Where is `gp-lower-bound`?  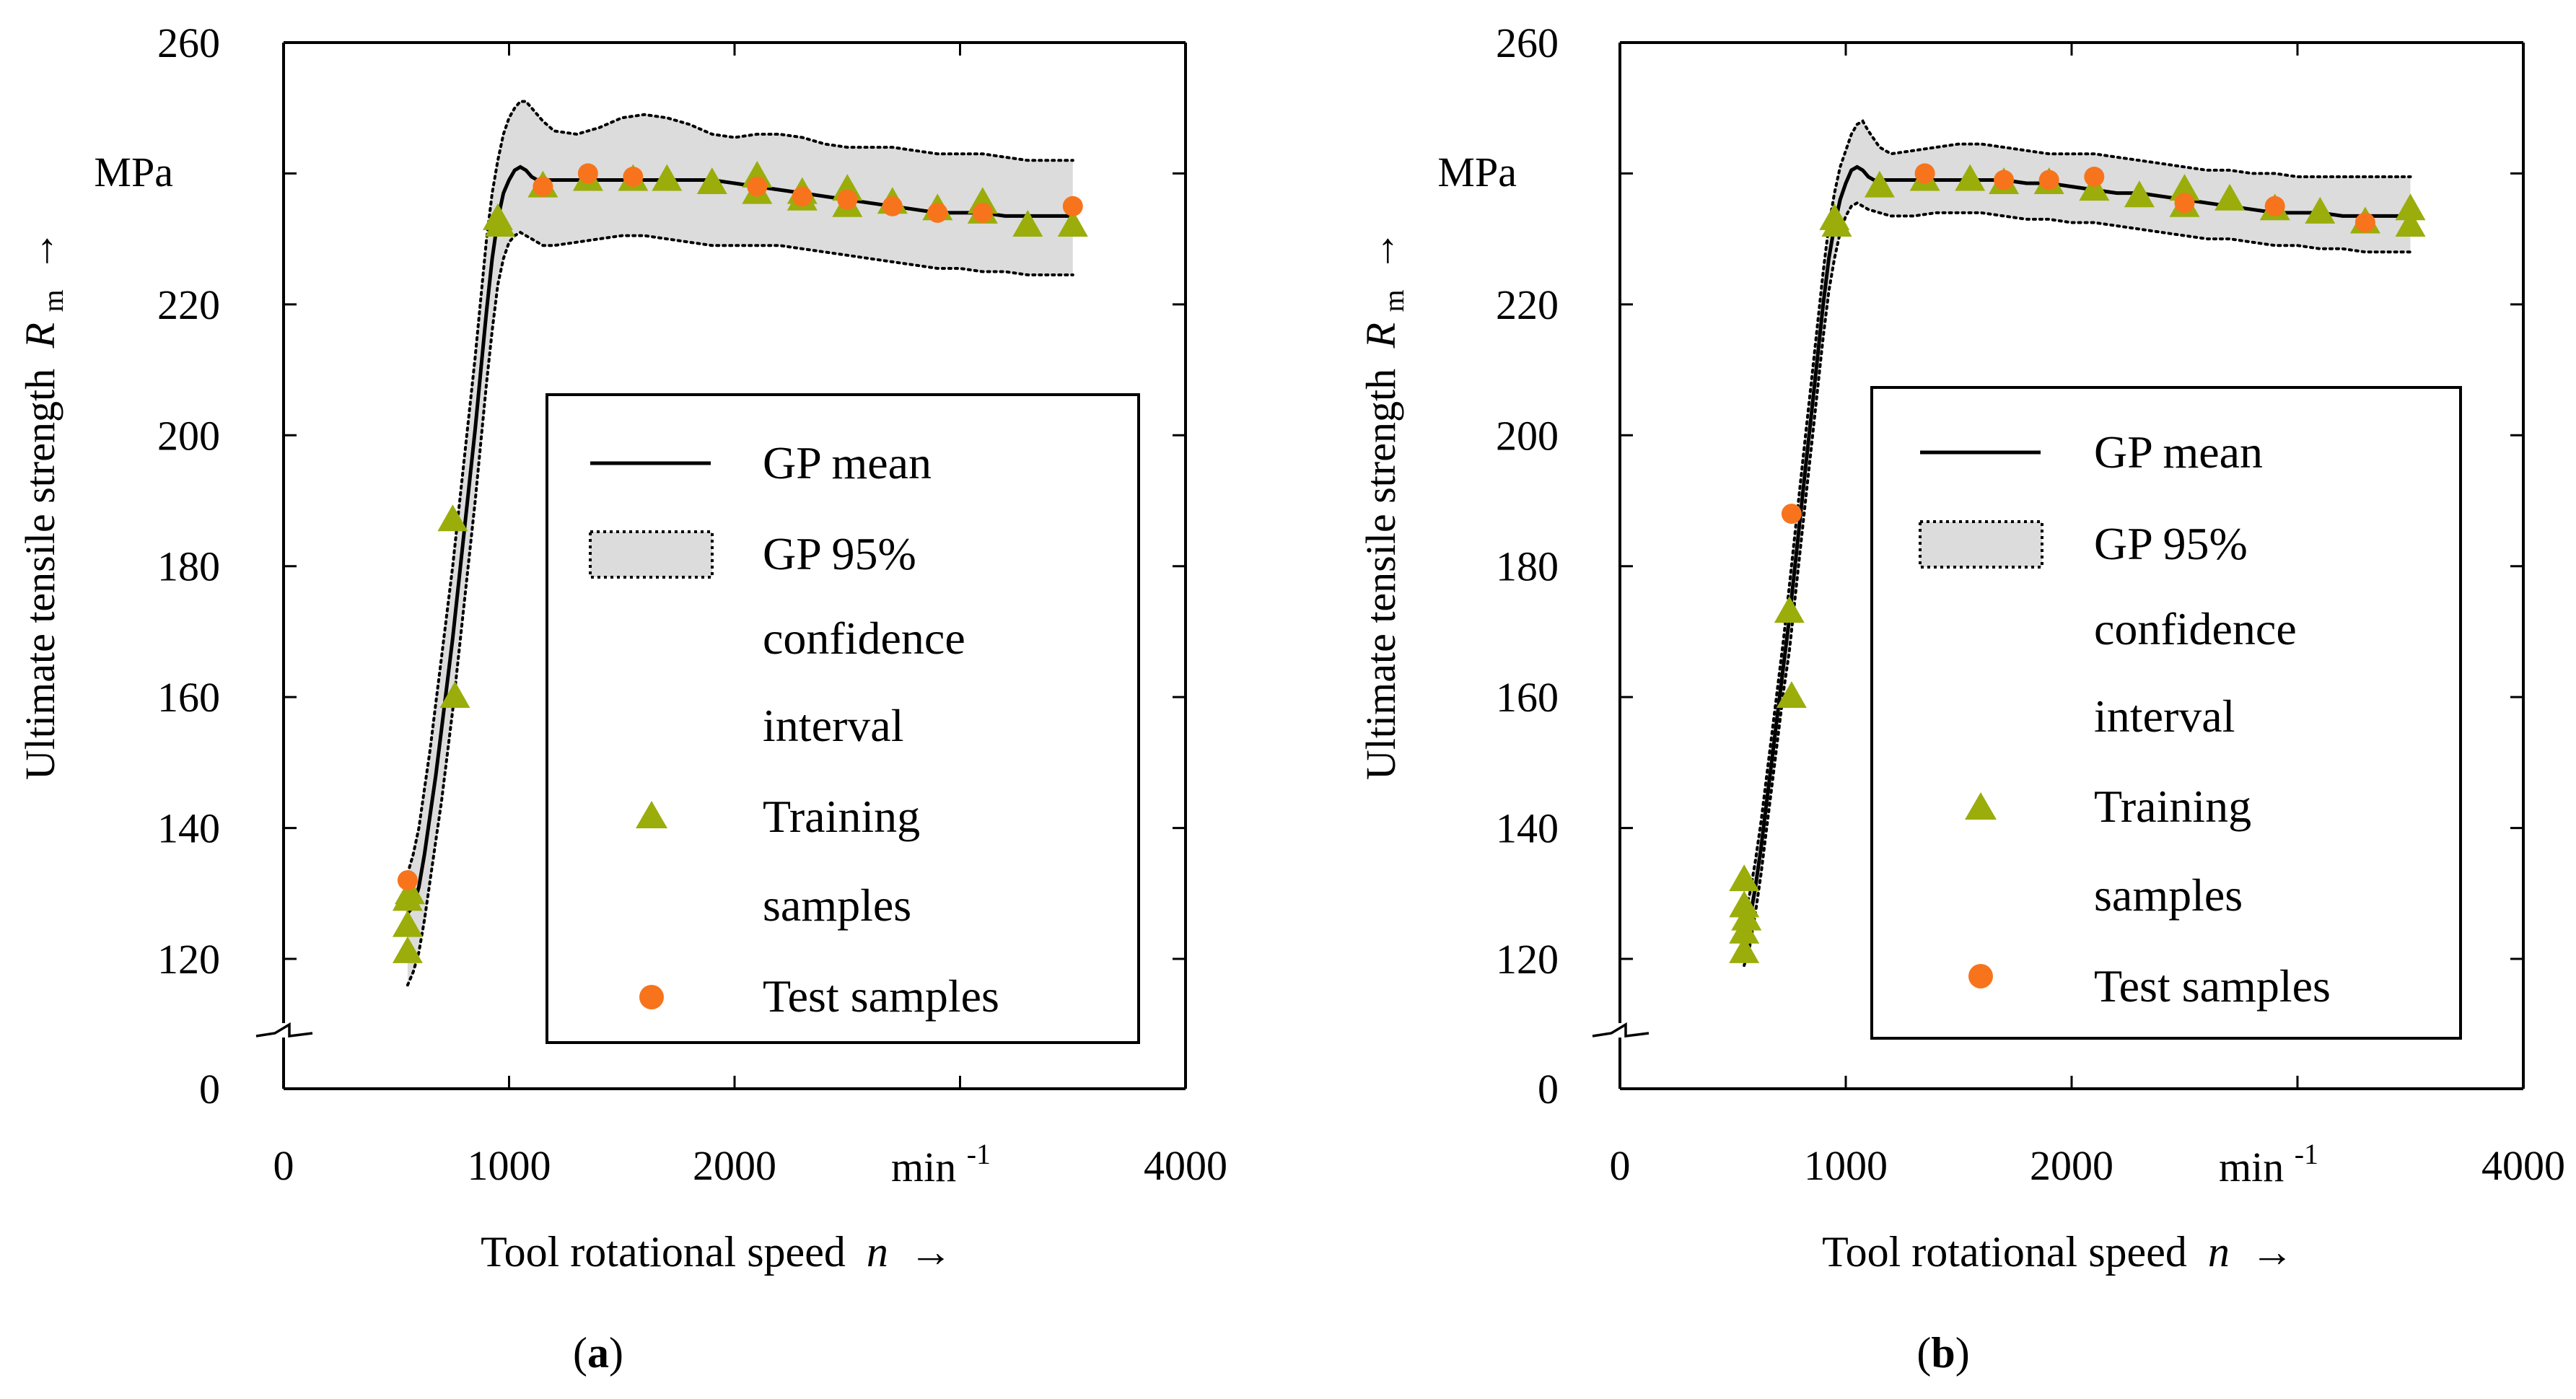 gp-lower-bound is located at coordinates (740, 608).